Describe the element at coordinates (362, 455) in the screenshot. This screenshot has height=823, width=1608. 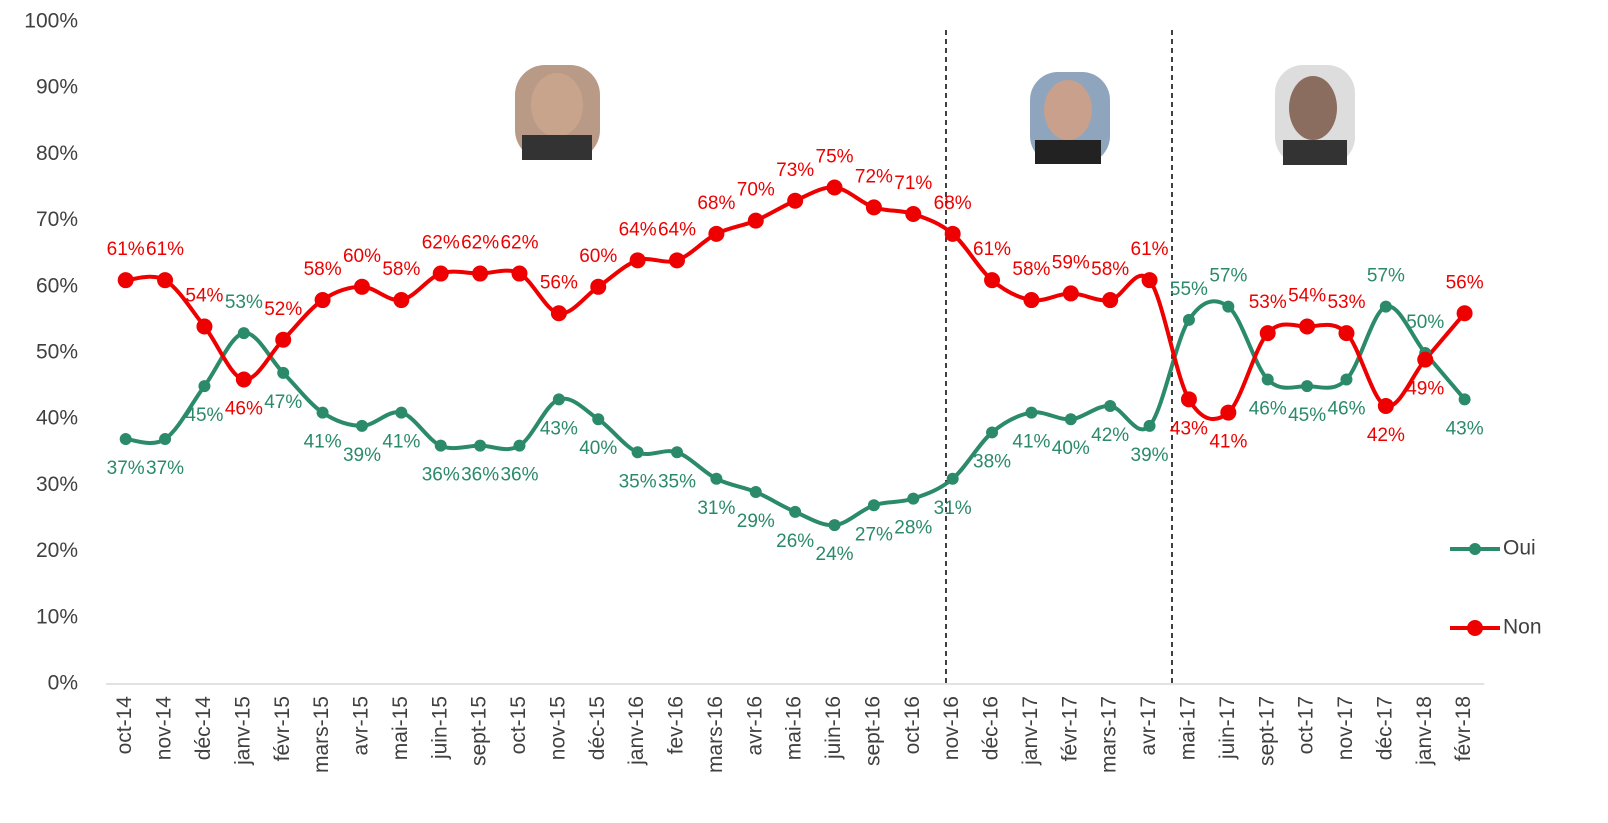
I see `data-label: 39%` at that location.